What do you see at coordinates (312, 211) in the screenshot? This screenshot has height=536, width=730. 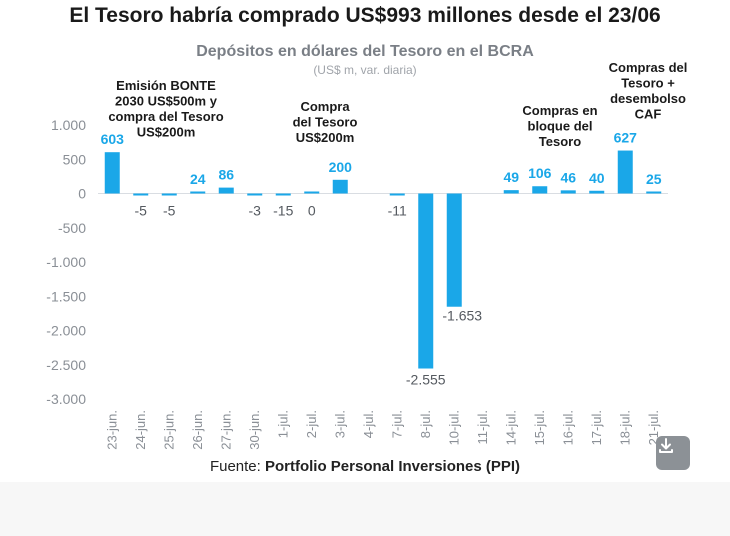 I see `value-label: 0` at bounding box center [312, 211].